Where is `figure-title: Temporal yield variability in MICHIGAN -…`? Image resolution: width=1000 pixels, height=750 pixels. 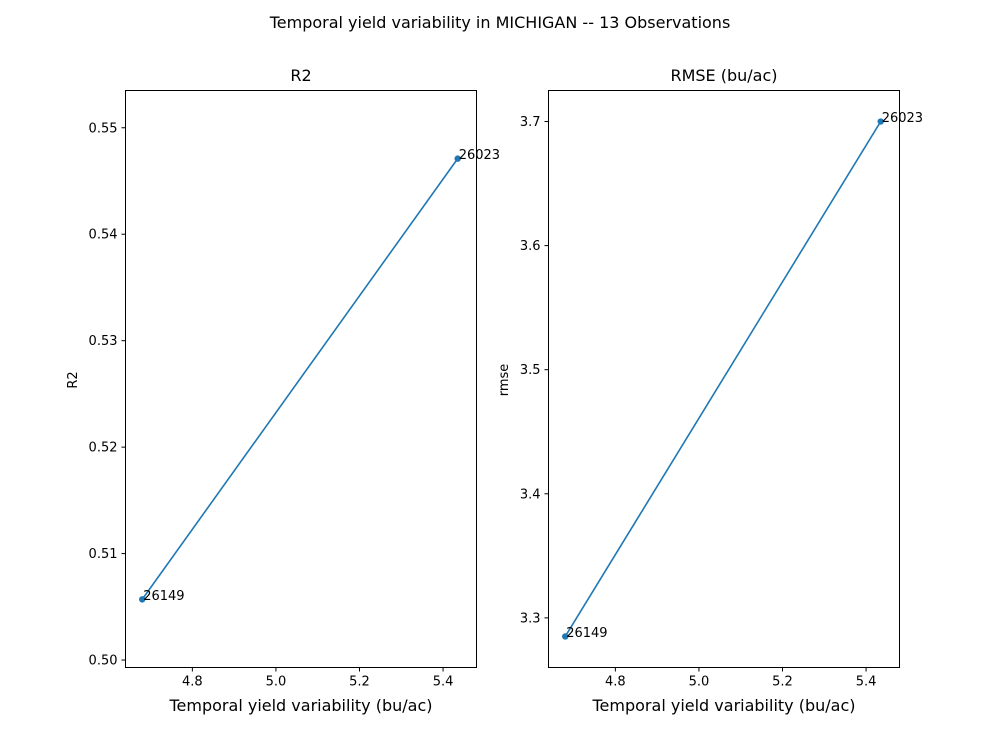
figure-title: Temporal yield variability in MICHIGAN -… is located at coordinates (500, 22).